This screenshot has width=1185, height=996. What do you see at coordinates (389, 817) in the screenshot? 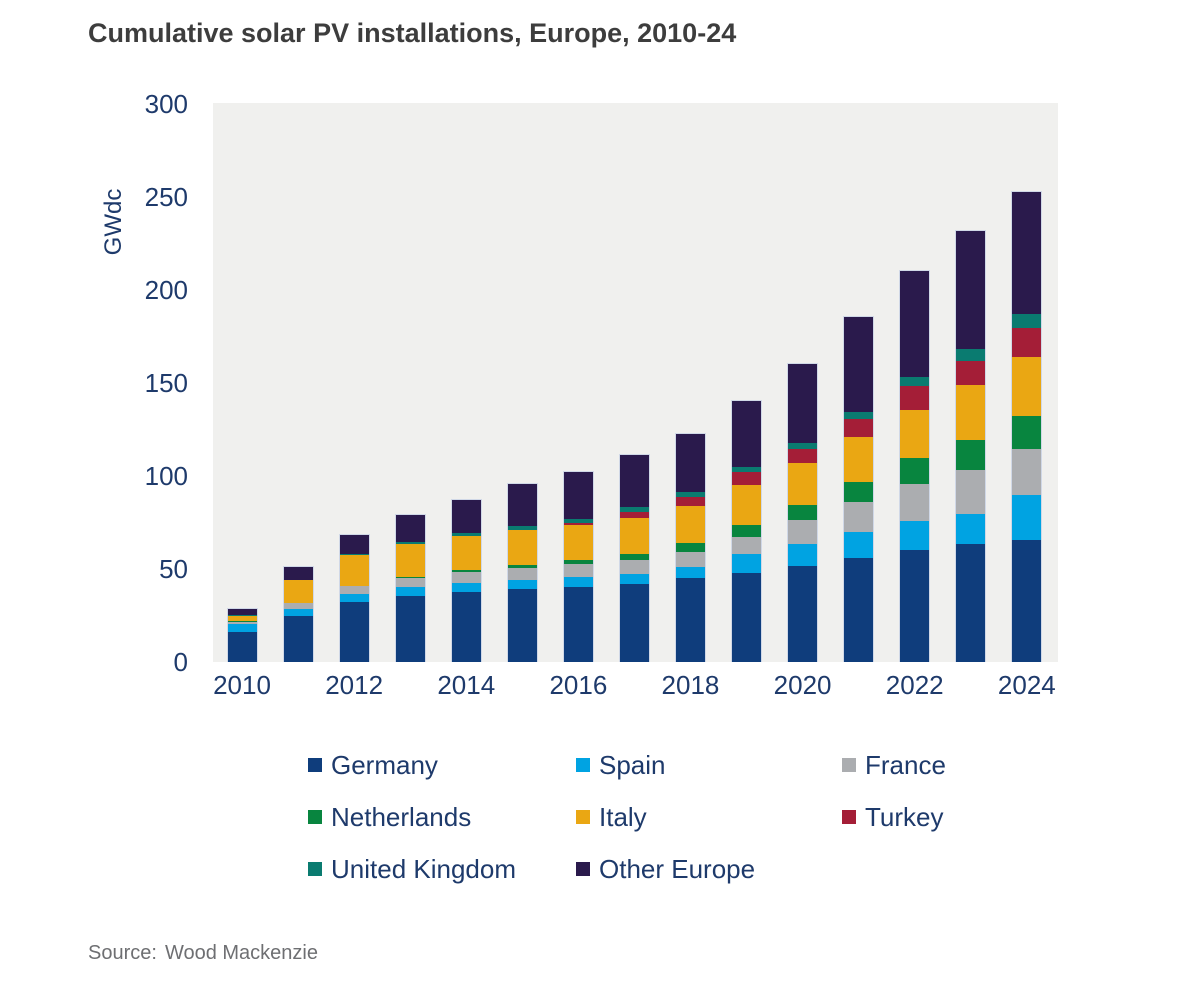
I see `legend-item-netherlands: Netherlands` at bounding box center [389, 817].